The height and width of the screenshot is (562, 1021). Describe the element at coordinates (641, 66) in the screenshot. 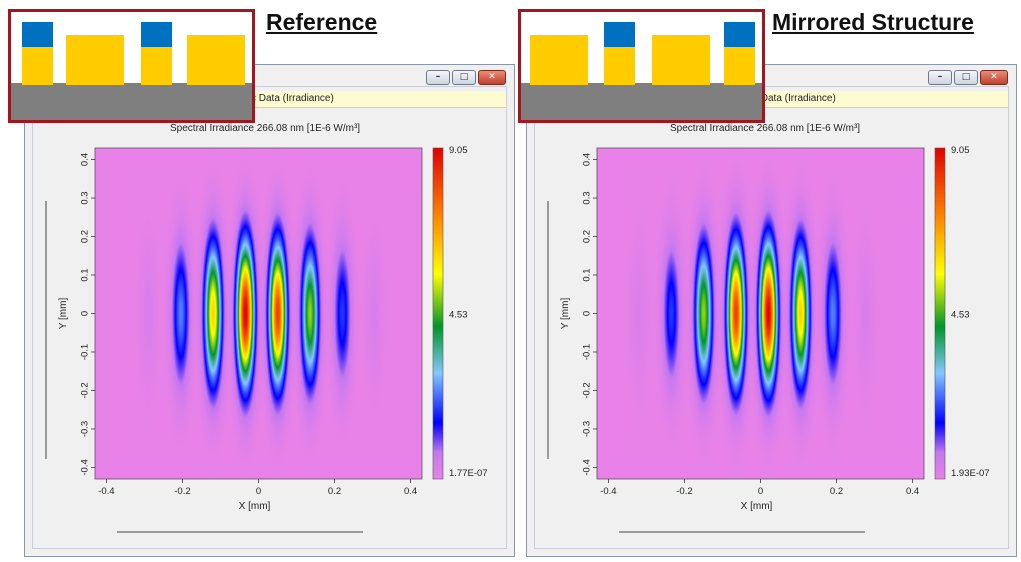

I see `mirrored-structure-diagram` at that location.